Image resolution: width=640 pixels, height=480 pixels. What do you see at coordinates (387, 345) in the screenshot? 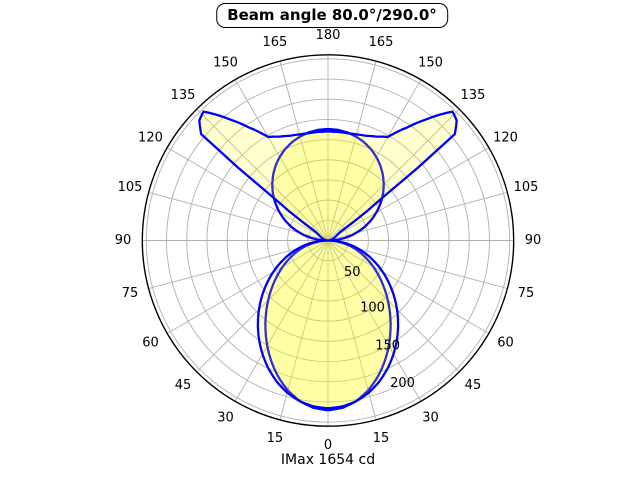
I see `radial-tick-label: 150` at bounding box center [387, 345].